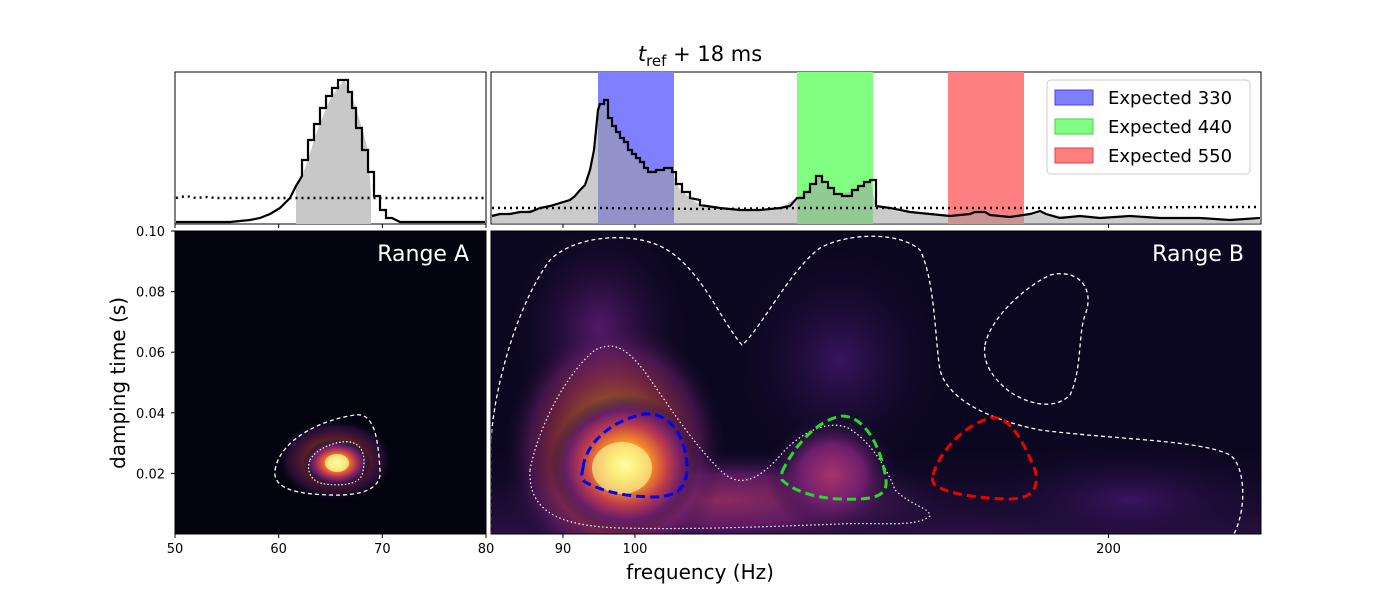  Describe the element at coordinates (150, 353) in the screenshot. I see `y-tick-label: 0.06` at that location.